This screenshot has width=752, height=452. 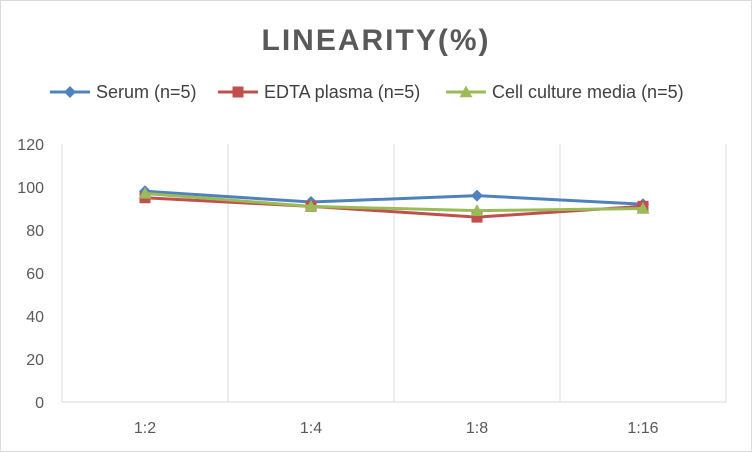 What do you see at coordinates (35, 360) in the screenshot?
I see `y-tick-label: 20` at bounding box center [35, 360].